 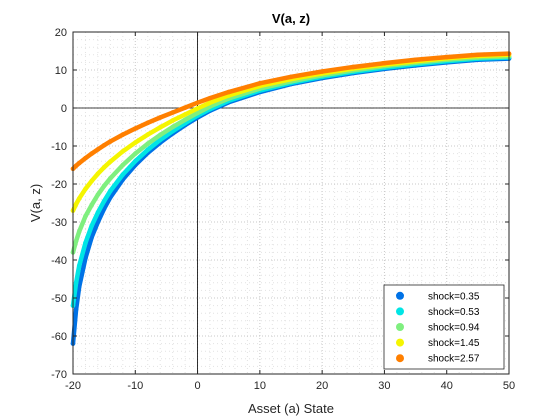 What do you see at coordinates (454, 328) in the screenshot?
I see `legend-label: shock=0.94` at bounding box center [454, 328].